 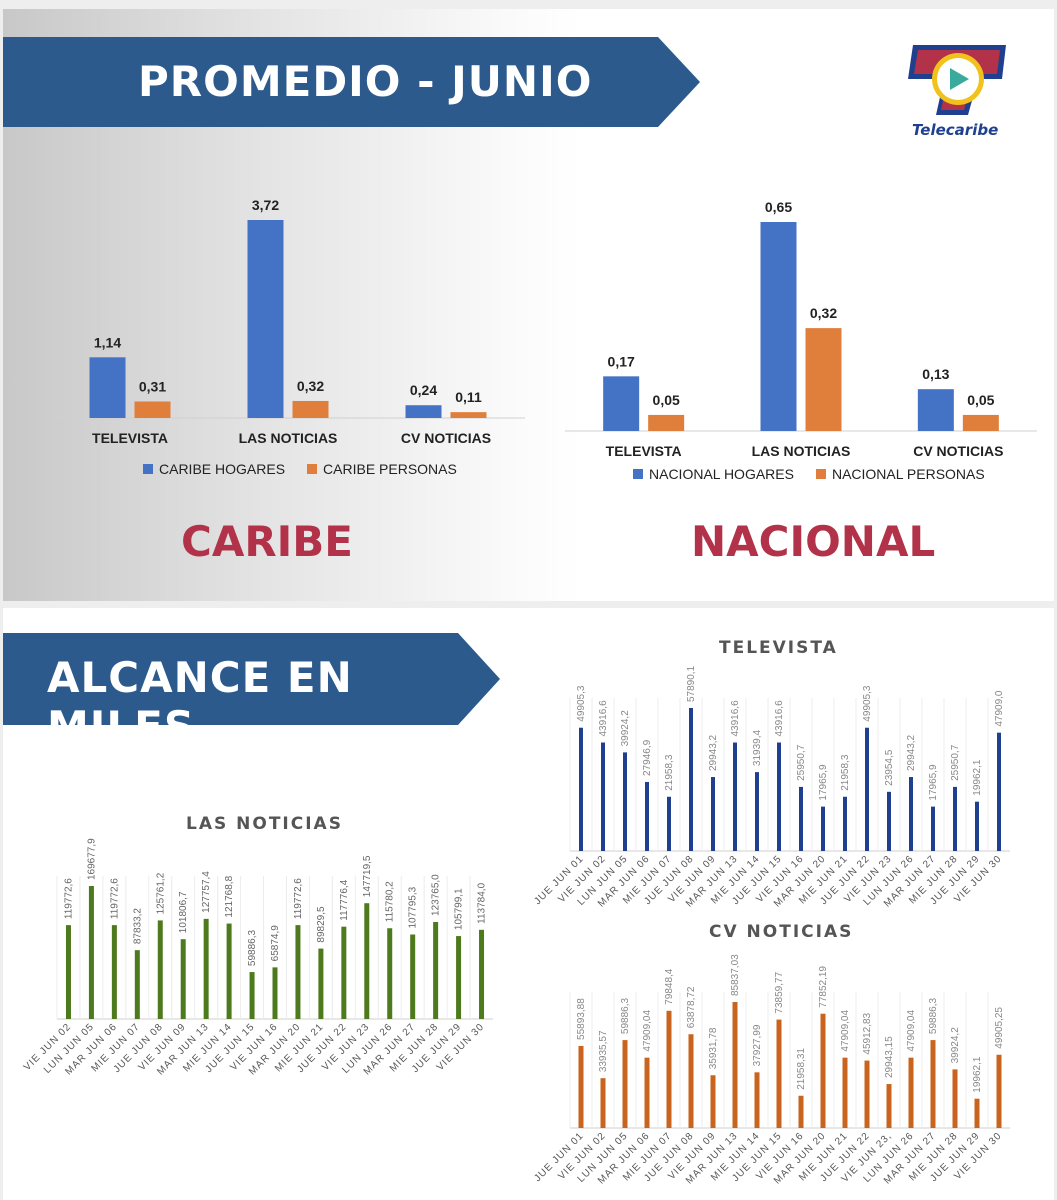 I want to click on data-label: 105799,1, so click(x=459, y=909).